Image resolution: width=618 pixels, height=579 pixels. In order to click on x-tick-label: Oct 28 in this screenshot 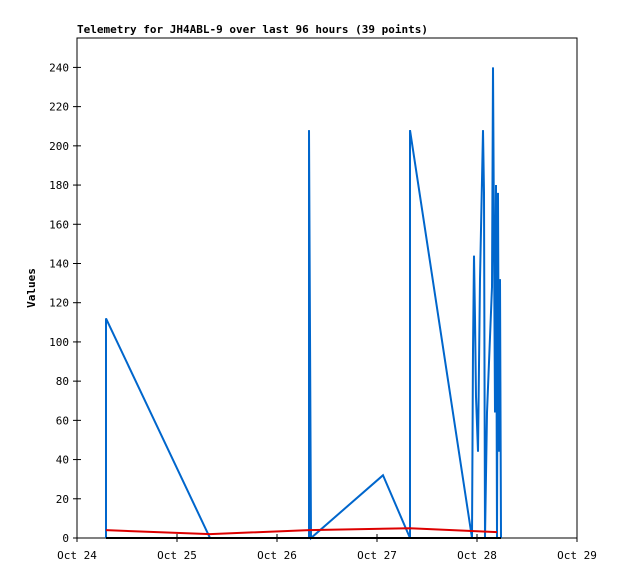, I will do `click(477, 555)`.